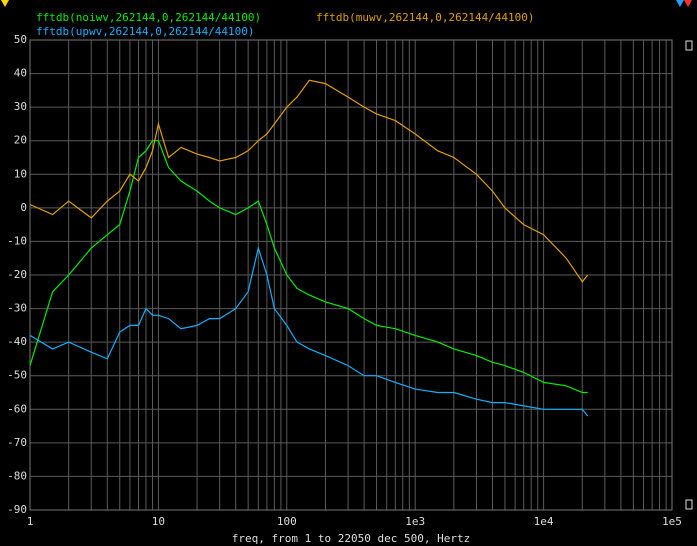 The width and height of the screenshot is (697, 546). I want to click on y-tick-label: 50, so click(20, 39).